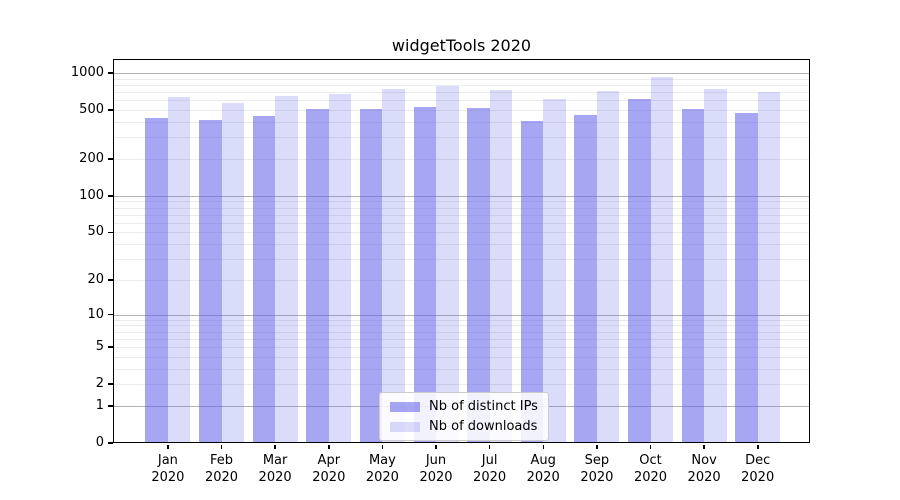 This screenshot has width=900, height=500. Describe the element at coordinates (329, 460) in the screenshot. I see `x-tick-month: Apr` at that location.